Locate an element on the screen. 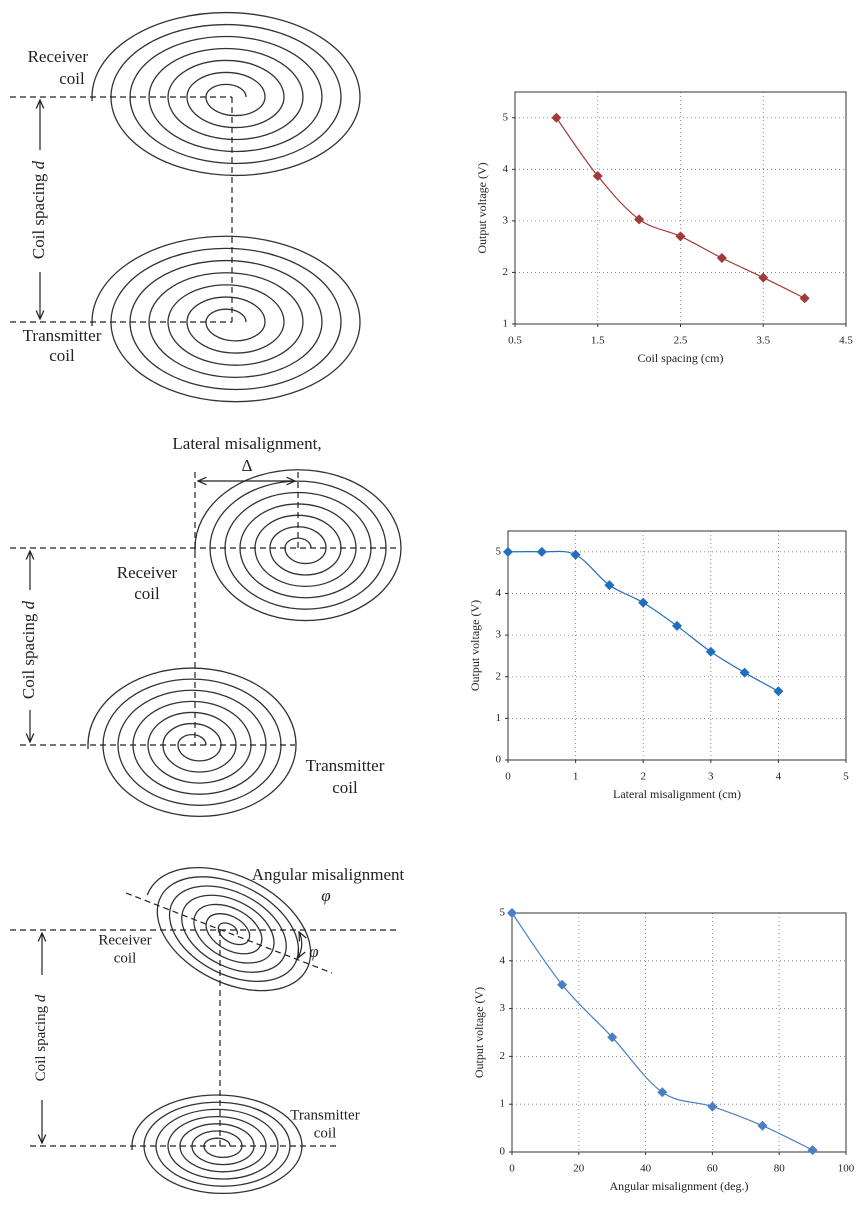 This screenshot has height=1207, width=858. x-tick-label: 5 is located at coordinates (846, 777).